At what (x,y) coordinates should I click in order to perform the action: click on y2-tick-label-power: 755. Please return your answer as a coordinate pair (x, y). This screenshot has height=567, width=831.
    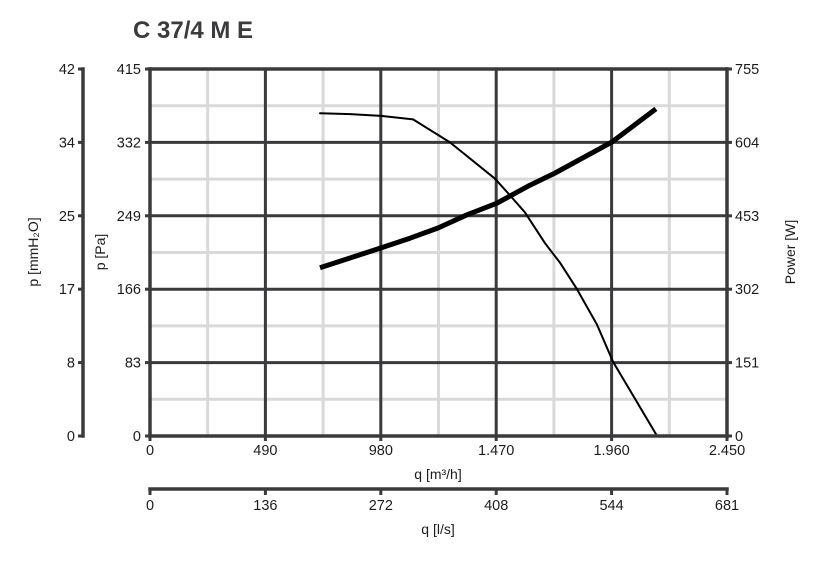
    Looking at the image, I should click on (747, 70).